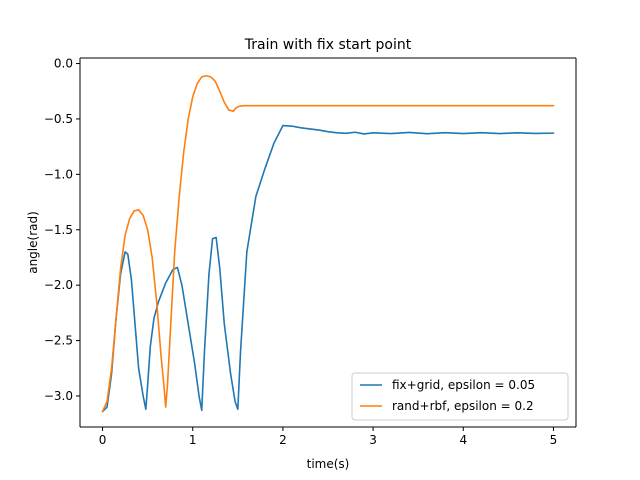  I want to click on x-tick-label: 2, so click(283, 440).